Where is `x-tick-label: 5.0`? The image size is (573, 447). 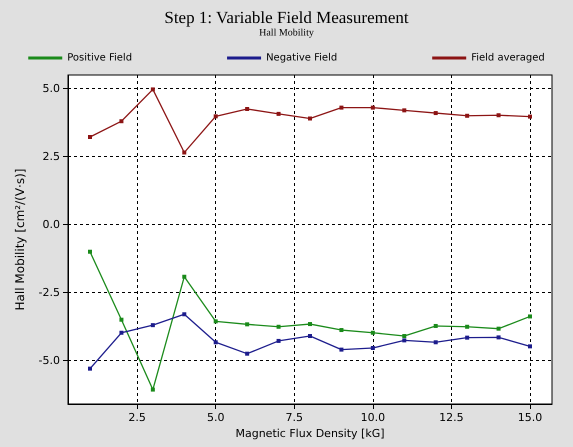 x-tick-label: 5.0 is located at coordinates (215, 417).